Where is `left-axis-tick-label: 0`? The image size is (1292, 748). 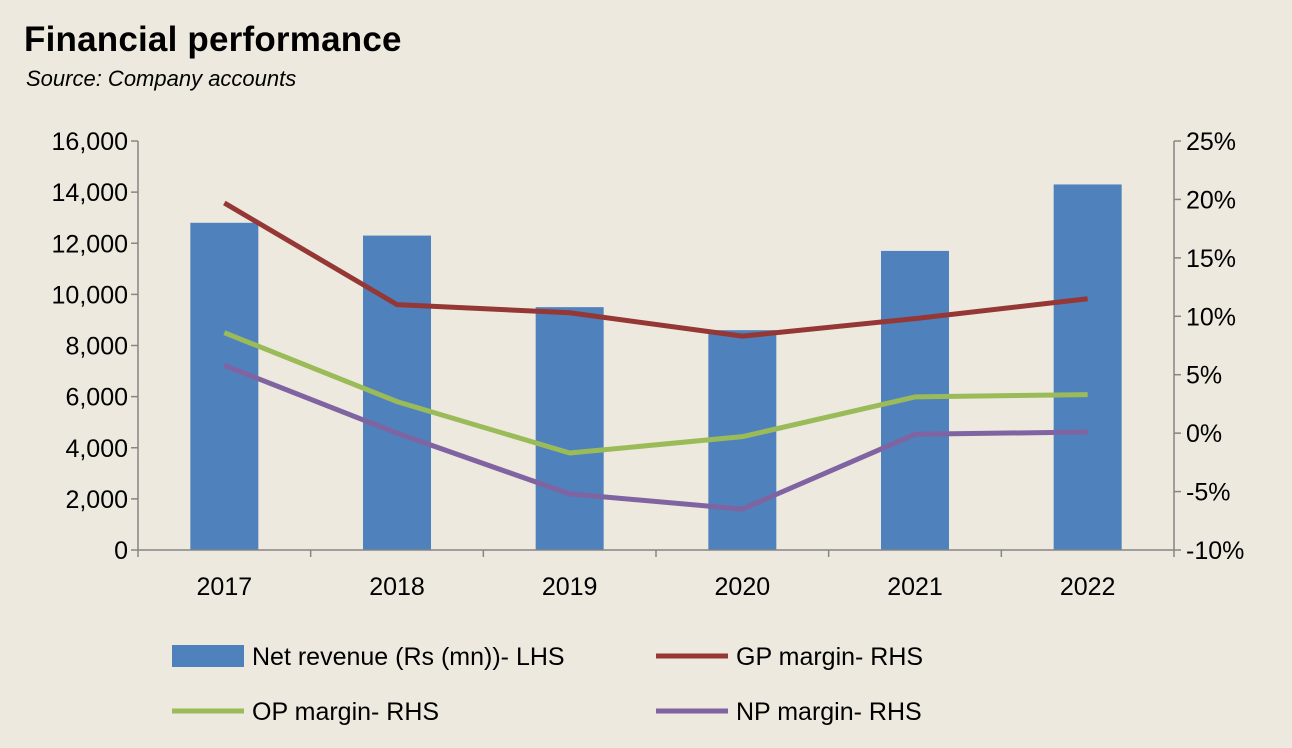
left-axis-tick-label: 0 is located at coordinates (121, 551).